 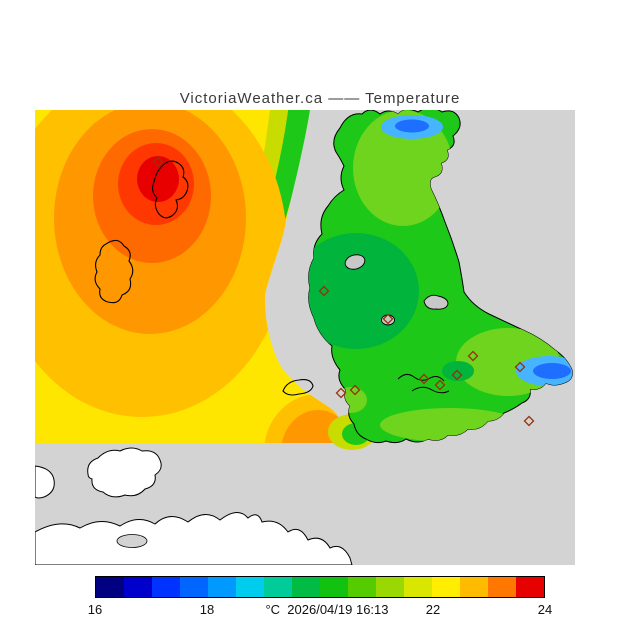 I want to click on island-outline-north, so click(x=170, y=189).